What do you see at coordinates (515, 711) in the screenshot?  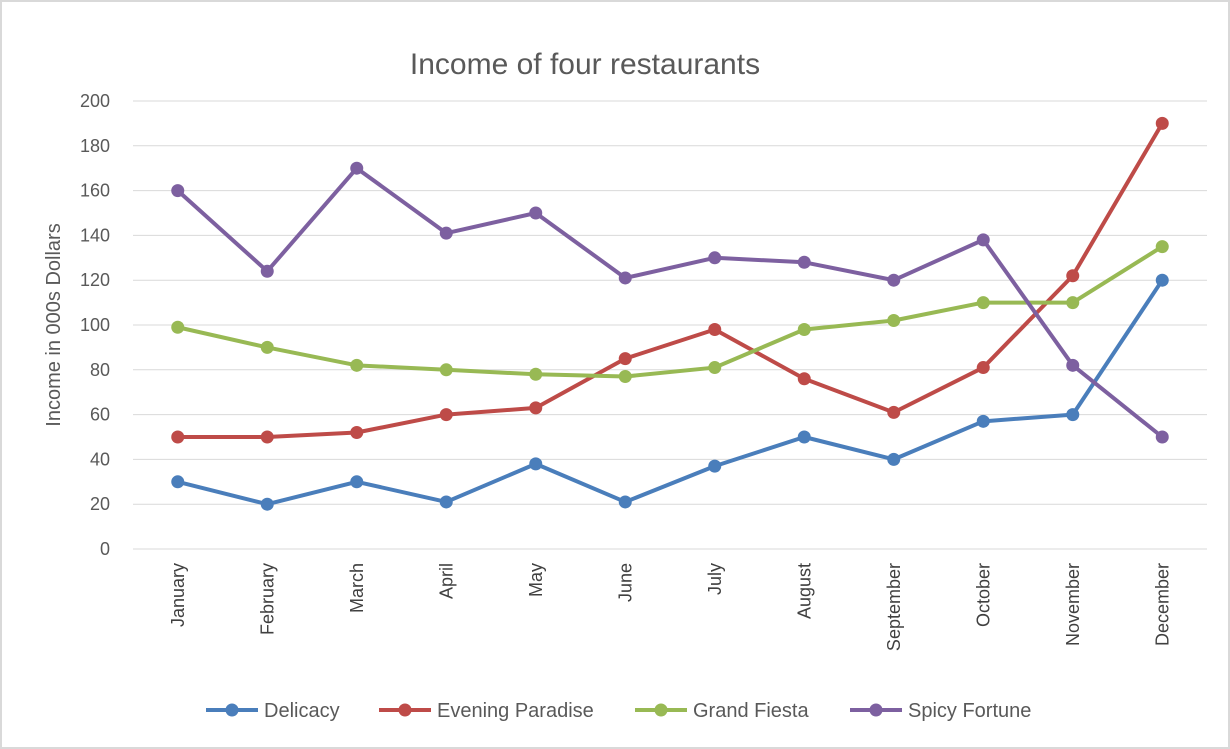 I see `legend-label: Evening Paradise` at bounding box center [515, 711].